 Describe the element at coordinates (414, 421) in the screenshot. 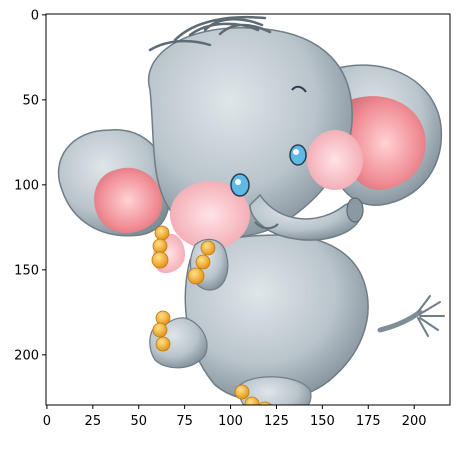

I see `x-tick-label: 200` at that location.